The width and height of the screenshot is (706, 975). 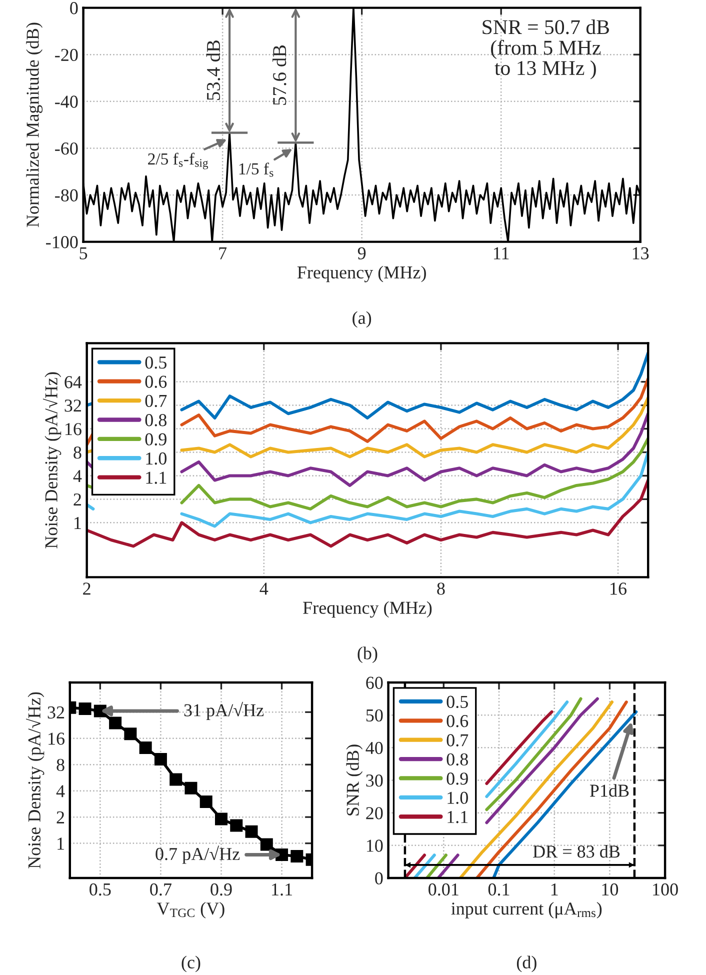 What do you see at coordinates (441, 588) in the screenshot?
I see `x-tick-label: 8` at bounding box center [441, 588].